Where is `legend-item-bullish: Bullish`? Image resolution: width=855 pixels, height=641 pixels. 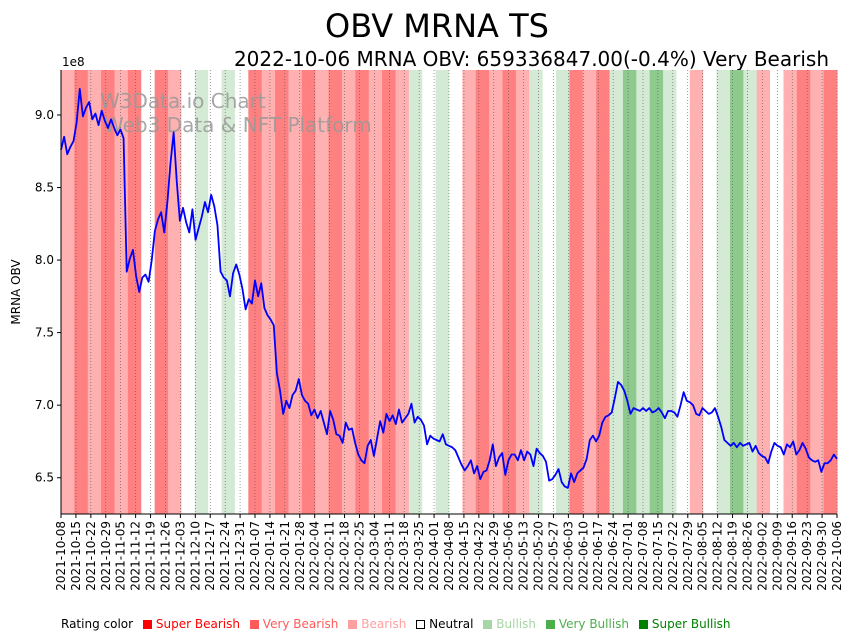 legend-item-bullish: Bullish is located at coordinates (511, 624).